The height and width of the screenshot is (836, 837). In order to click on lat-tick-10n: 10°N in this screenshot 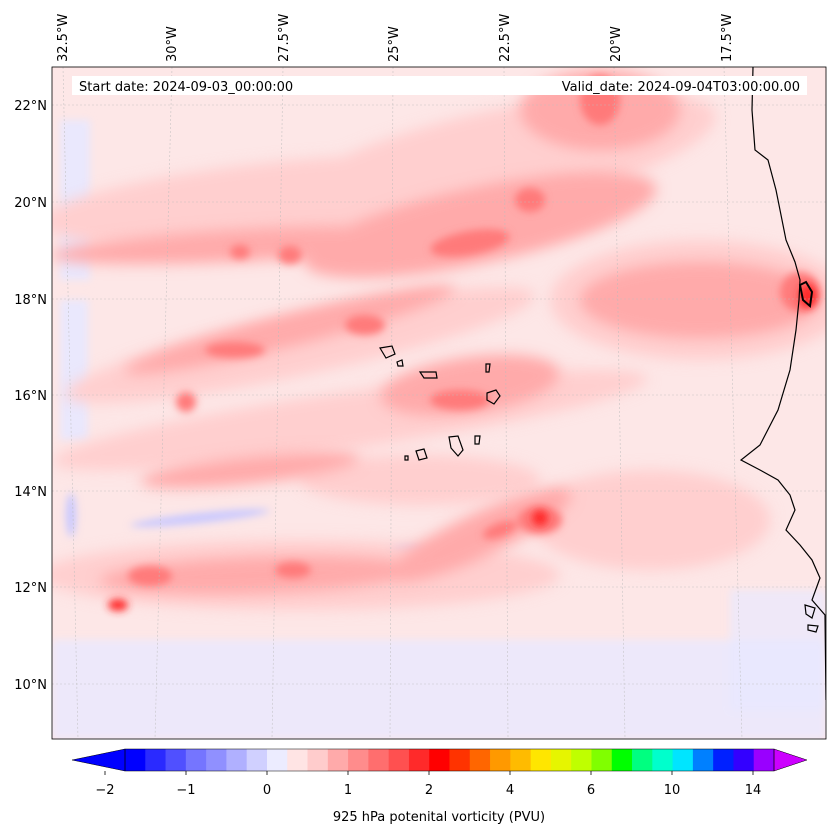, I will do `click(30, 685)`.